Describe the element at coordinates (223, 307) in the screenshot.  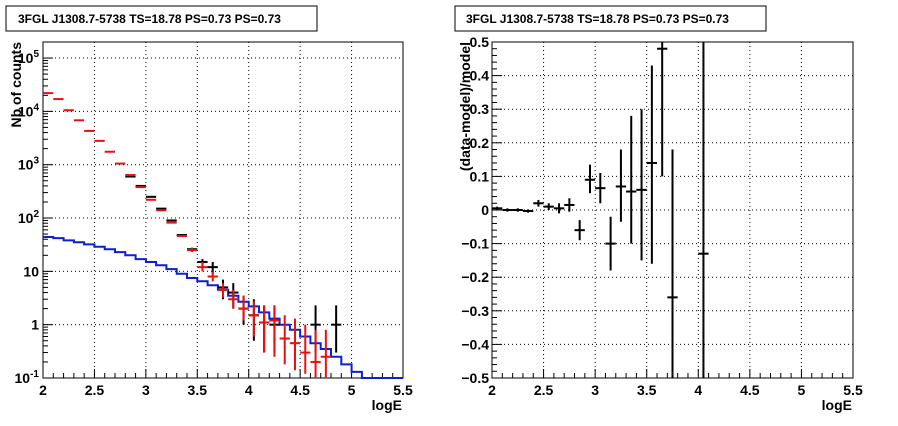
I see `source-model-step-line` at that location.